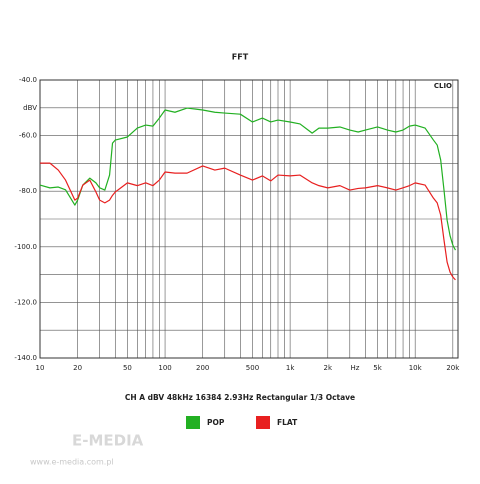  What do you see at coordinates (25, 358) in the screenshot?
I see `y-tick-label: -140.0` at bounding box center [25, 358].